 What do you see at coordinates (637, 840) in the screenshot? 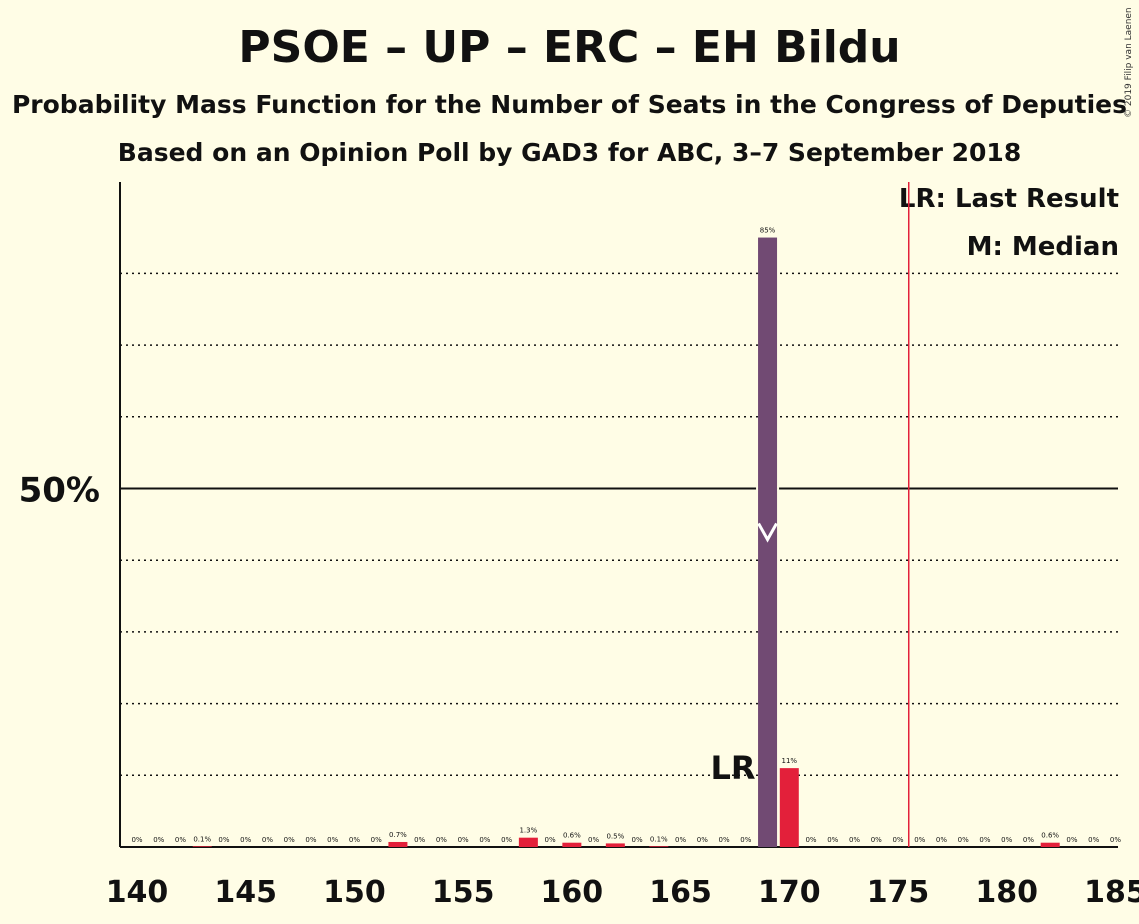
I see `bar-label-163: 0%` at bounding box center [637, 840].